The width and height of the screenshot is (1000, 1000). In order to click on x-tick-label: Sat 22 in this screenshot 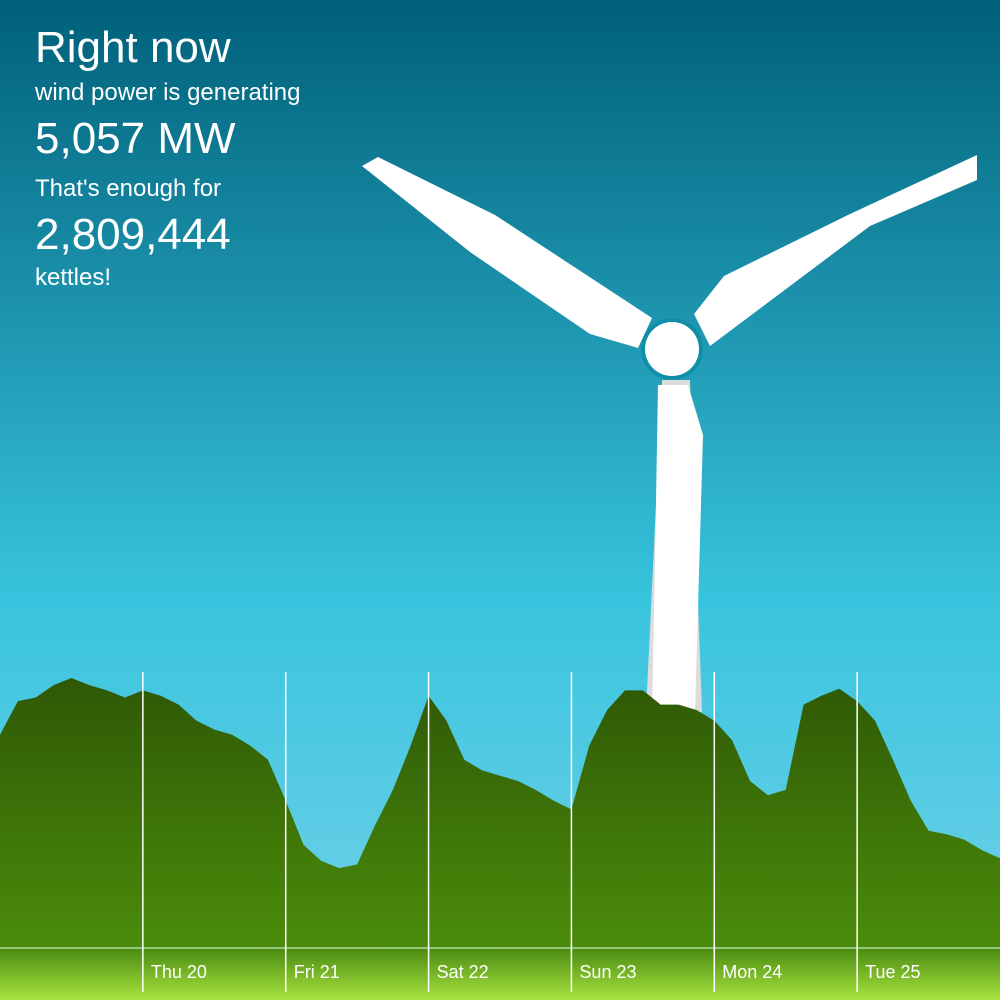, I will do `click(463, 972)`.